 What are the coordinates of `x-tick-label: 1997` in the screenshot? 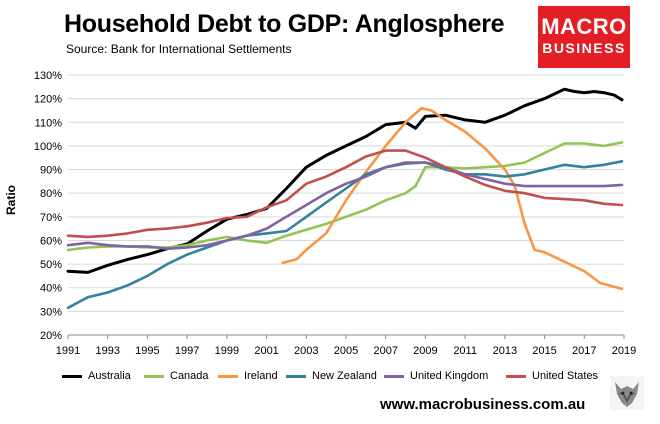 It's located at (187, 351).